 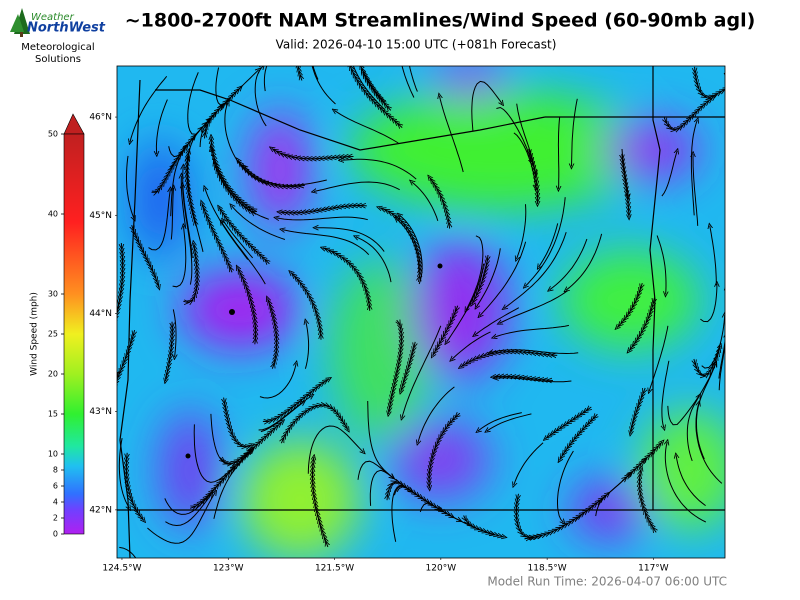 What do you see at coordinates (53, 414) in the screenshot?
I see `colorbar-tick-label: 15` at bounding box center [53, 414].